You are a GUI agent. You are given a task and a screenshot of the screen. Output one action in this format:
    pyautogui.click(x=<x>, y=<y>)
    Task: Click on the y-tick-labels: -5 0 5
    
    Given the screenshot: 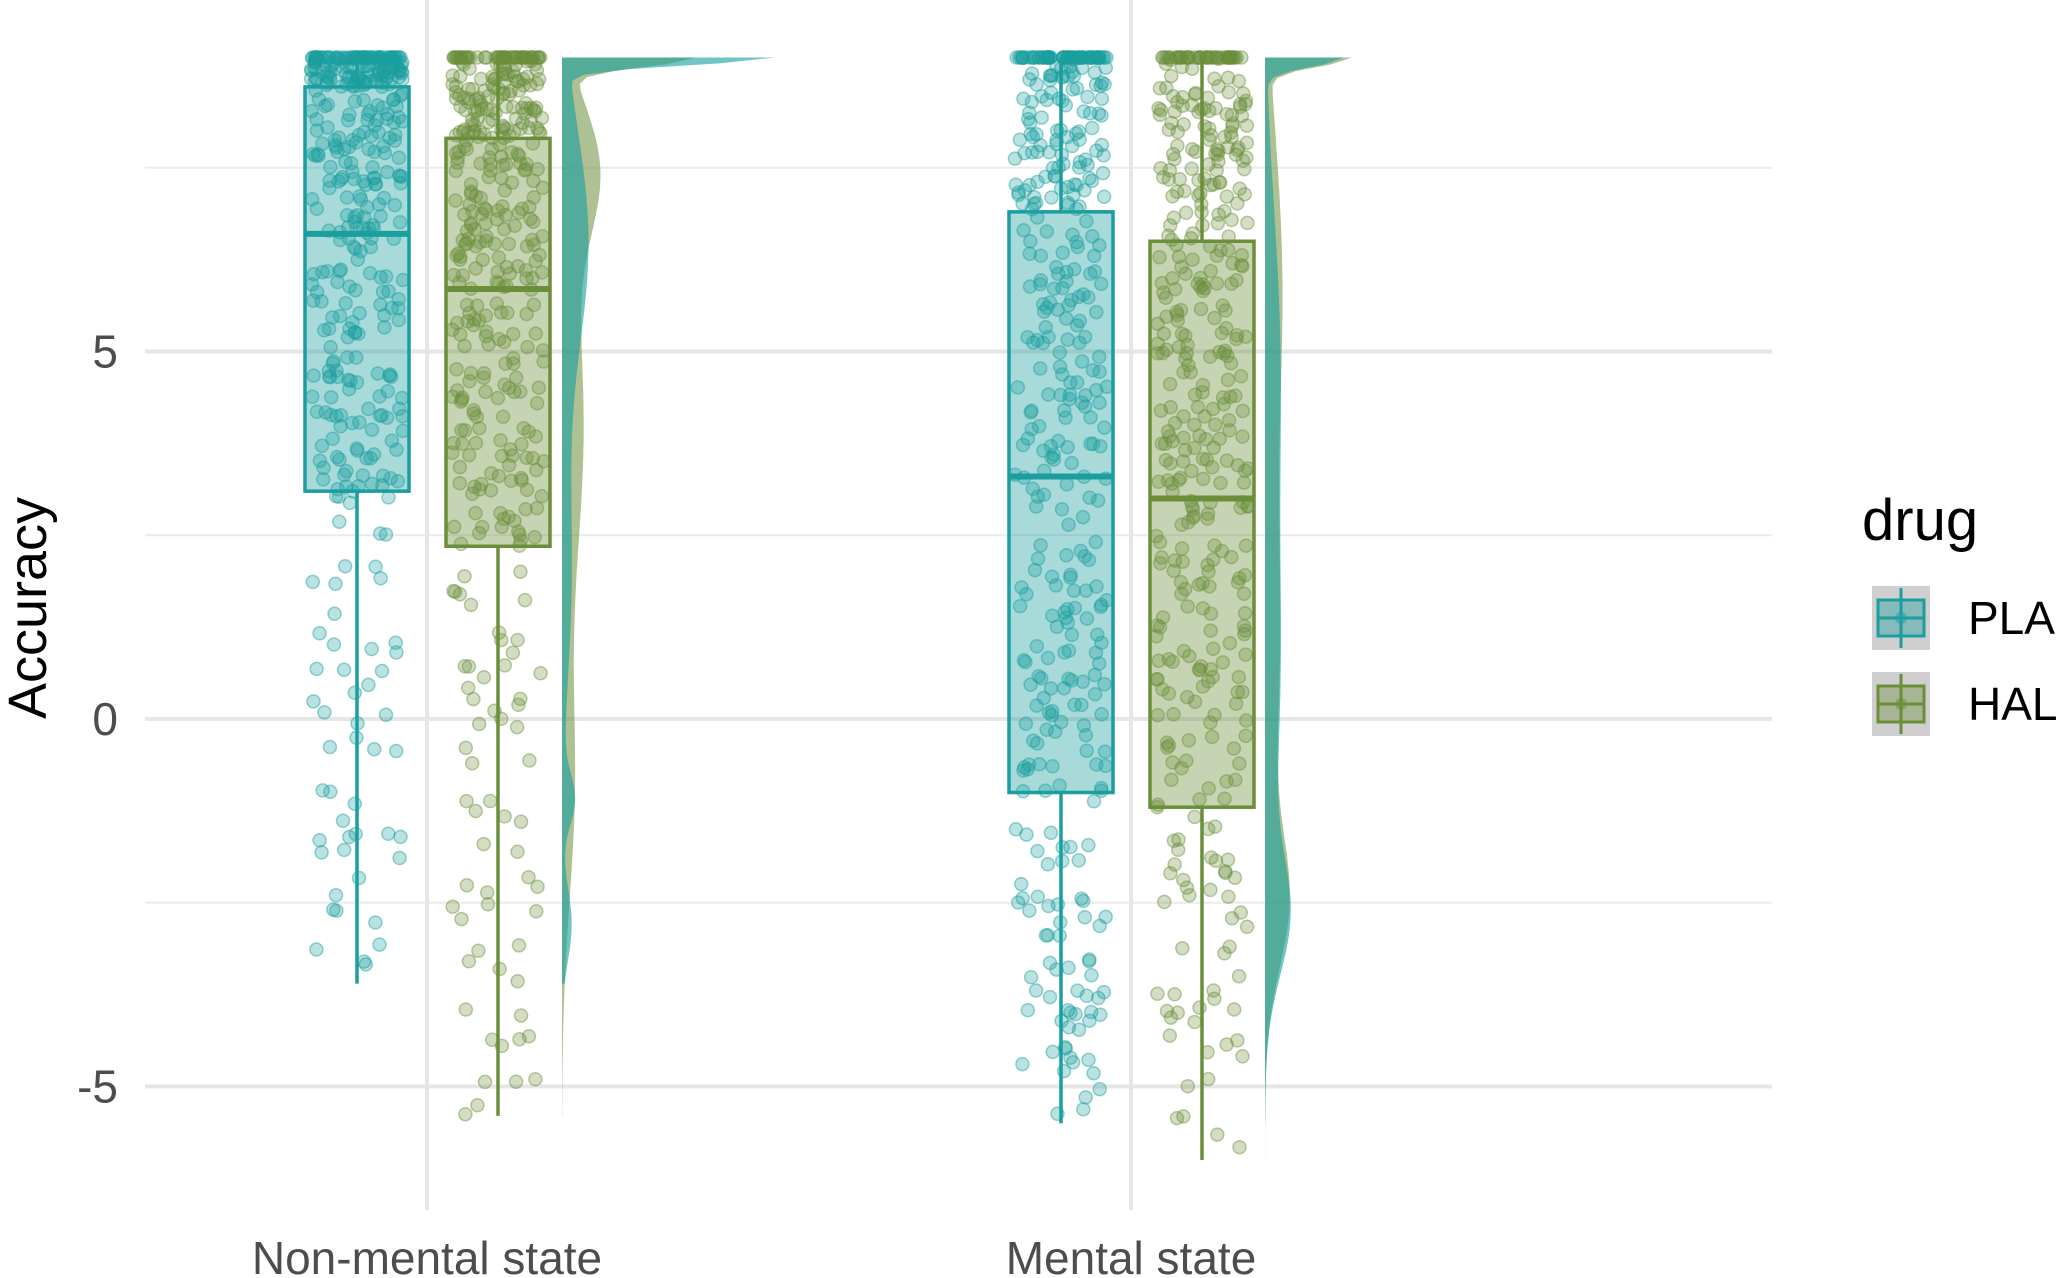 What is the action you would take?
    pyautogui.click(x=97, y=719)
    